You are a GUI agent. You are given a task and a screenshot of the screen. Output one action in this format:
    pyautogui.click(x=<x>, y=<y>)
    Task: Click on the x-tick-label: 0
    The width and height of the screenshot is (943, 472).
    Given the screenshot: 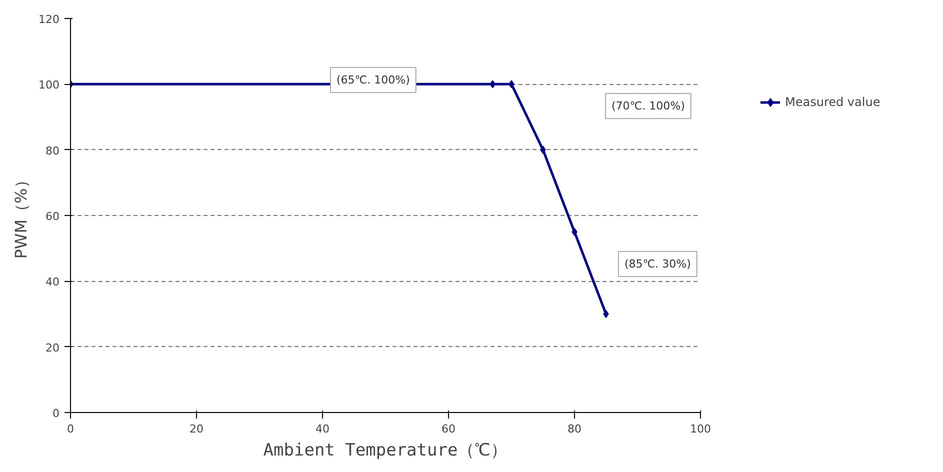 What is the action you would take?
    pyautogui.click(x=70, y=429)
    